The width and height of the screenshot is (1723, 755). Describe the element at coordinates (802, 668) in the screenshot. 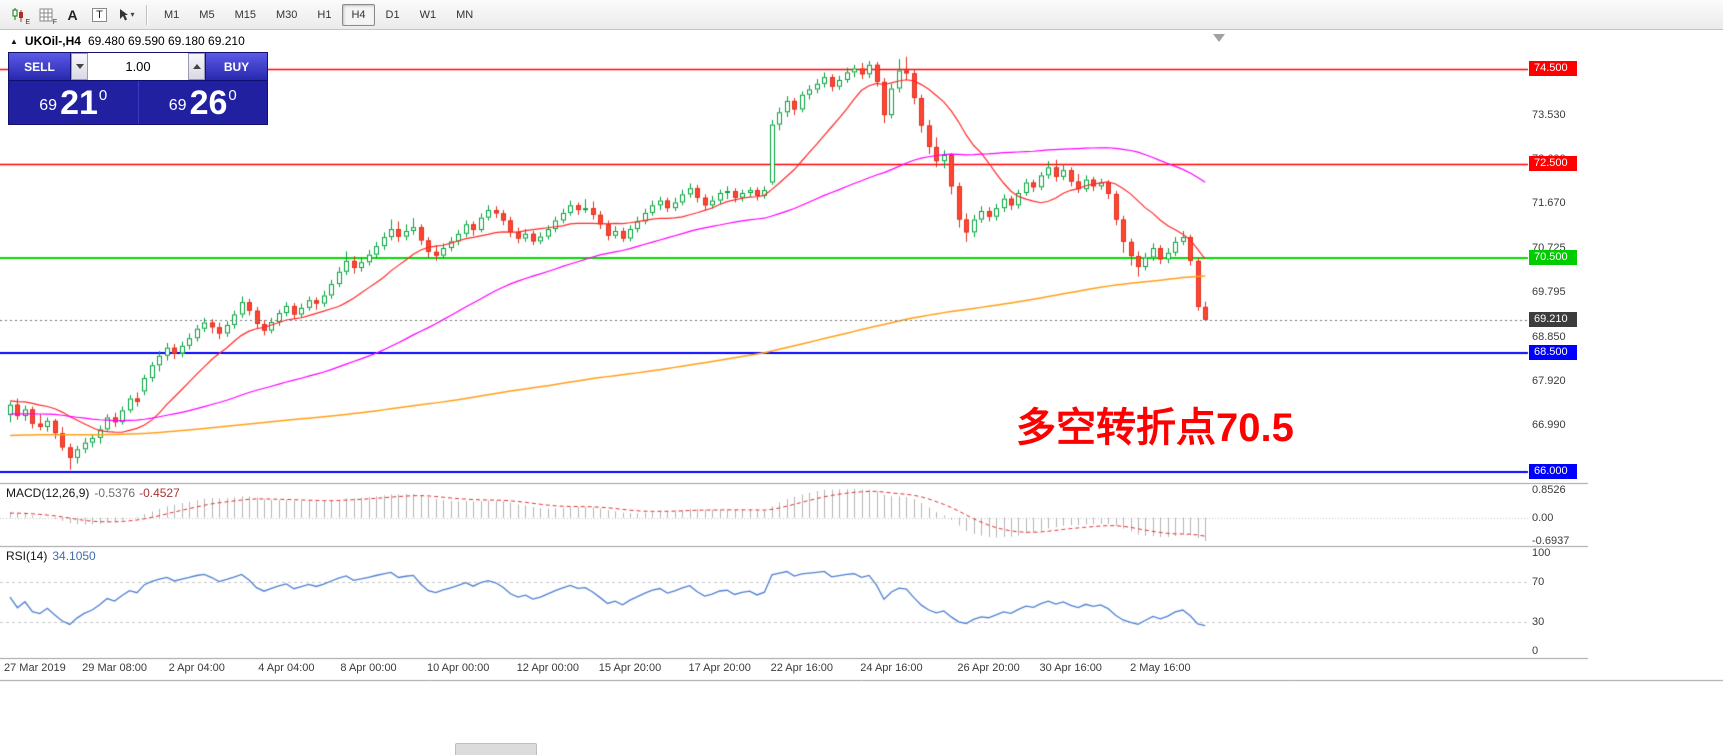

I see `time-axis-label: 22 Apr 16:00` at that location.